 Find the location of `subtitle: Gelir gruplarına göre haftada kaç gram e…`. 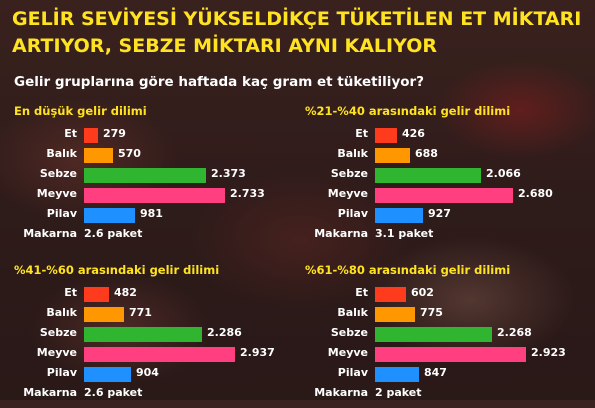

subtitle: Gelir gruplarına göre haftada kaç gram e… is located at coordinates (219, 82).